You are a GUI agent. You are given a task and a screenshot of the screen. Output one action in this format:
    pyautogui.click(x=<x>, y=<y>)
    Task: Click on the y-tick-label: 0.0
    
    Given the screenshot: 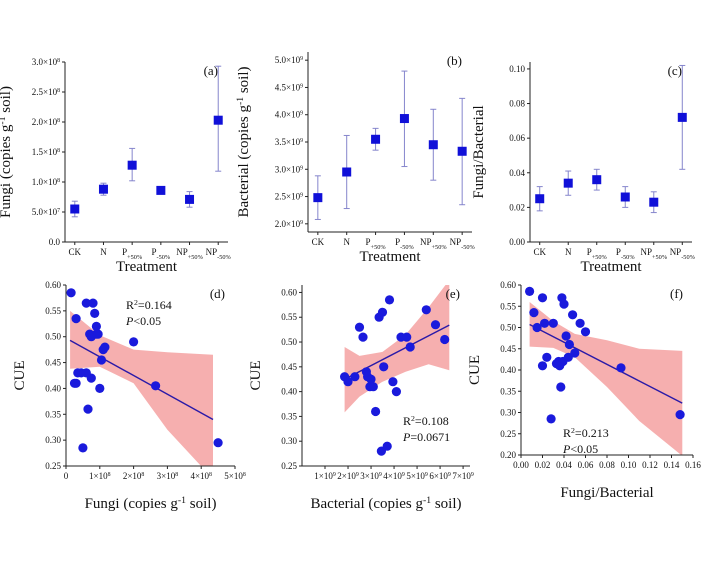 What is the action you would take?
    pyautogui.click(x=55, y=242)
    